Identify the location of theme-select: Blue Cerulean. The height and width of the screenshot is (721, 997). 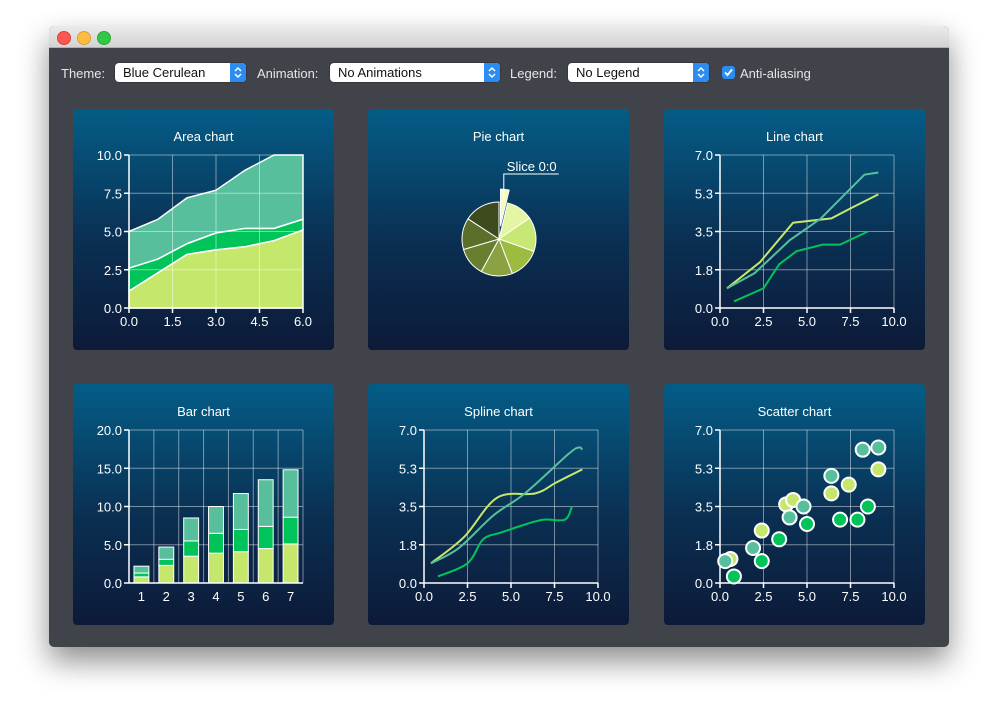
(180, 72).